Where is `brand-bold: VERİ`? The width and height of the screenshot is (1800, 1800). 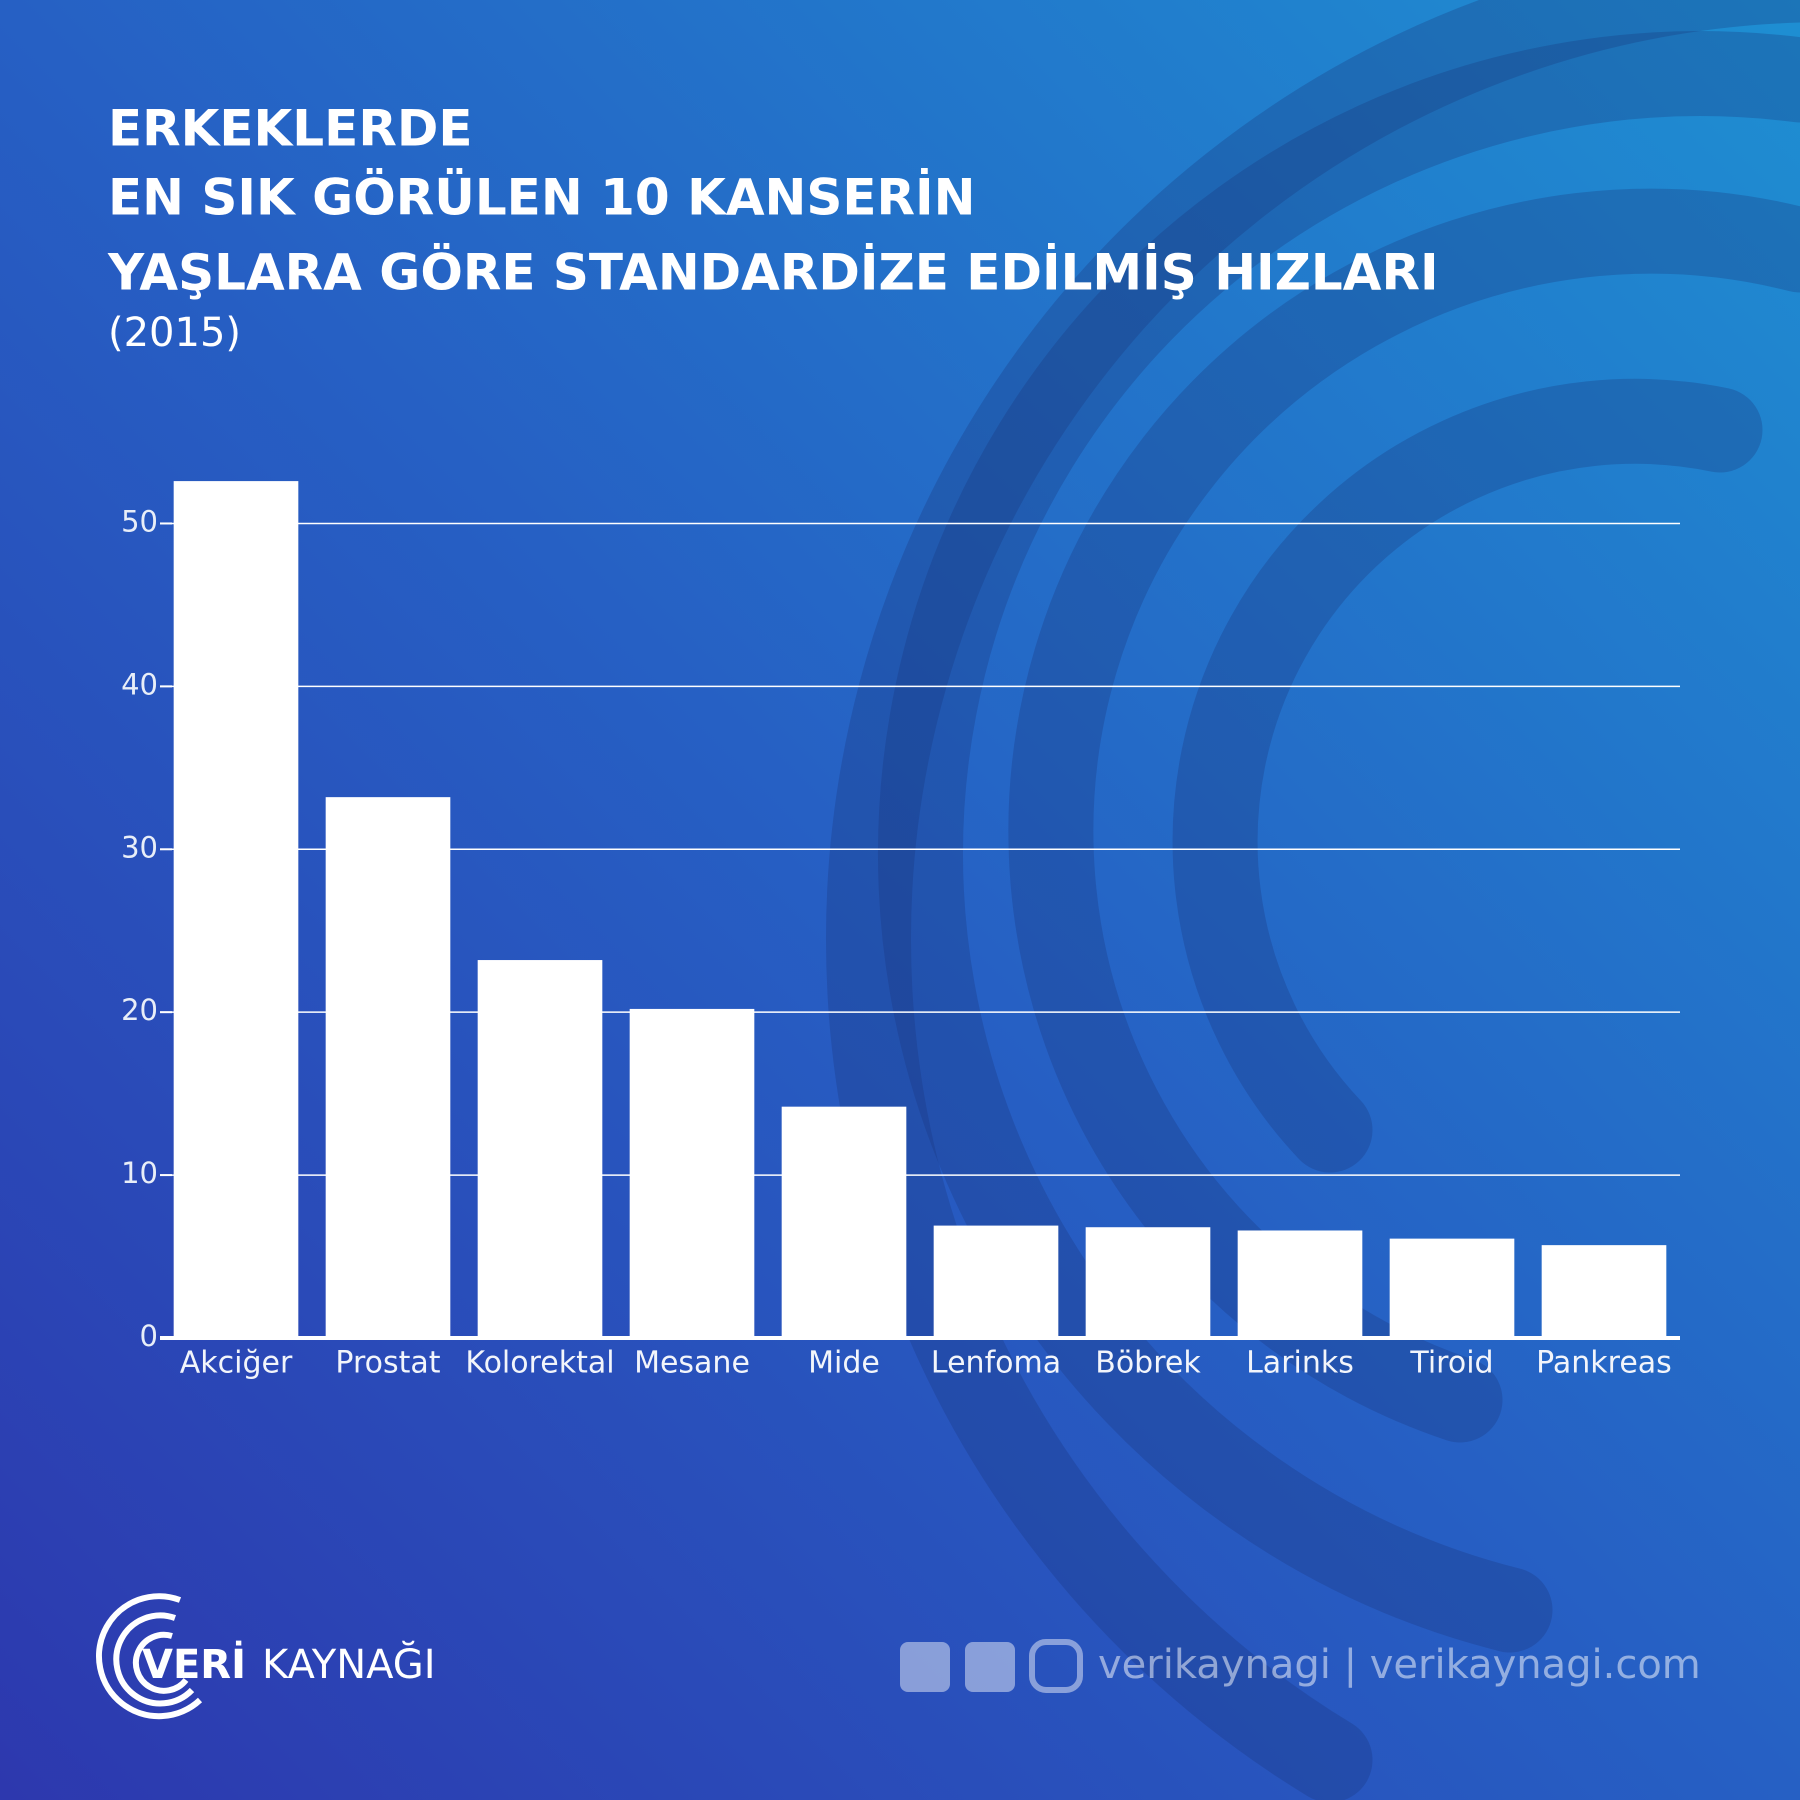
brand-bold: VERİ is located at coordinates (194, 1664).